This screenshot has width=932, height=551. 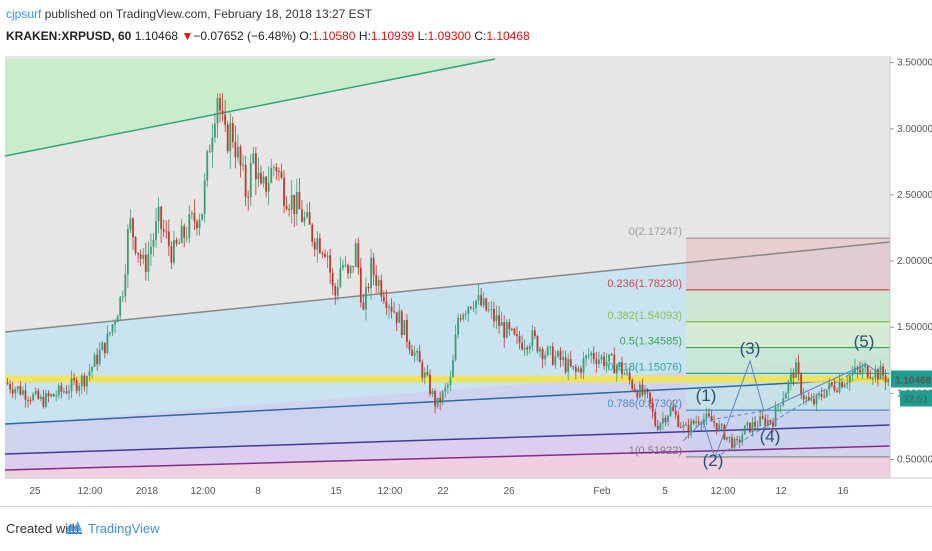 I want to click on footer: Created with TradingView, so click(x=466, y=528).